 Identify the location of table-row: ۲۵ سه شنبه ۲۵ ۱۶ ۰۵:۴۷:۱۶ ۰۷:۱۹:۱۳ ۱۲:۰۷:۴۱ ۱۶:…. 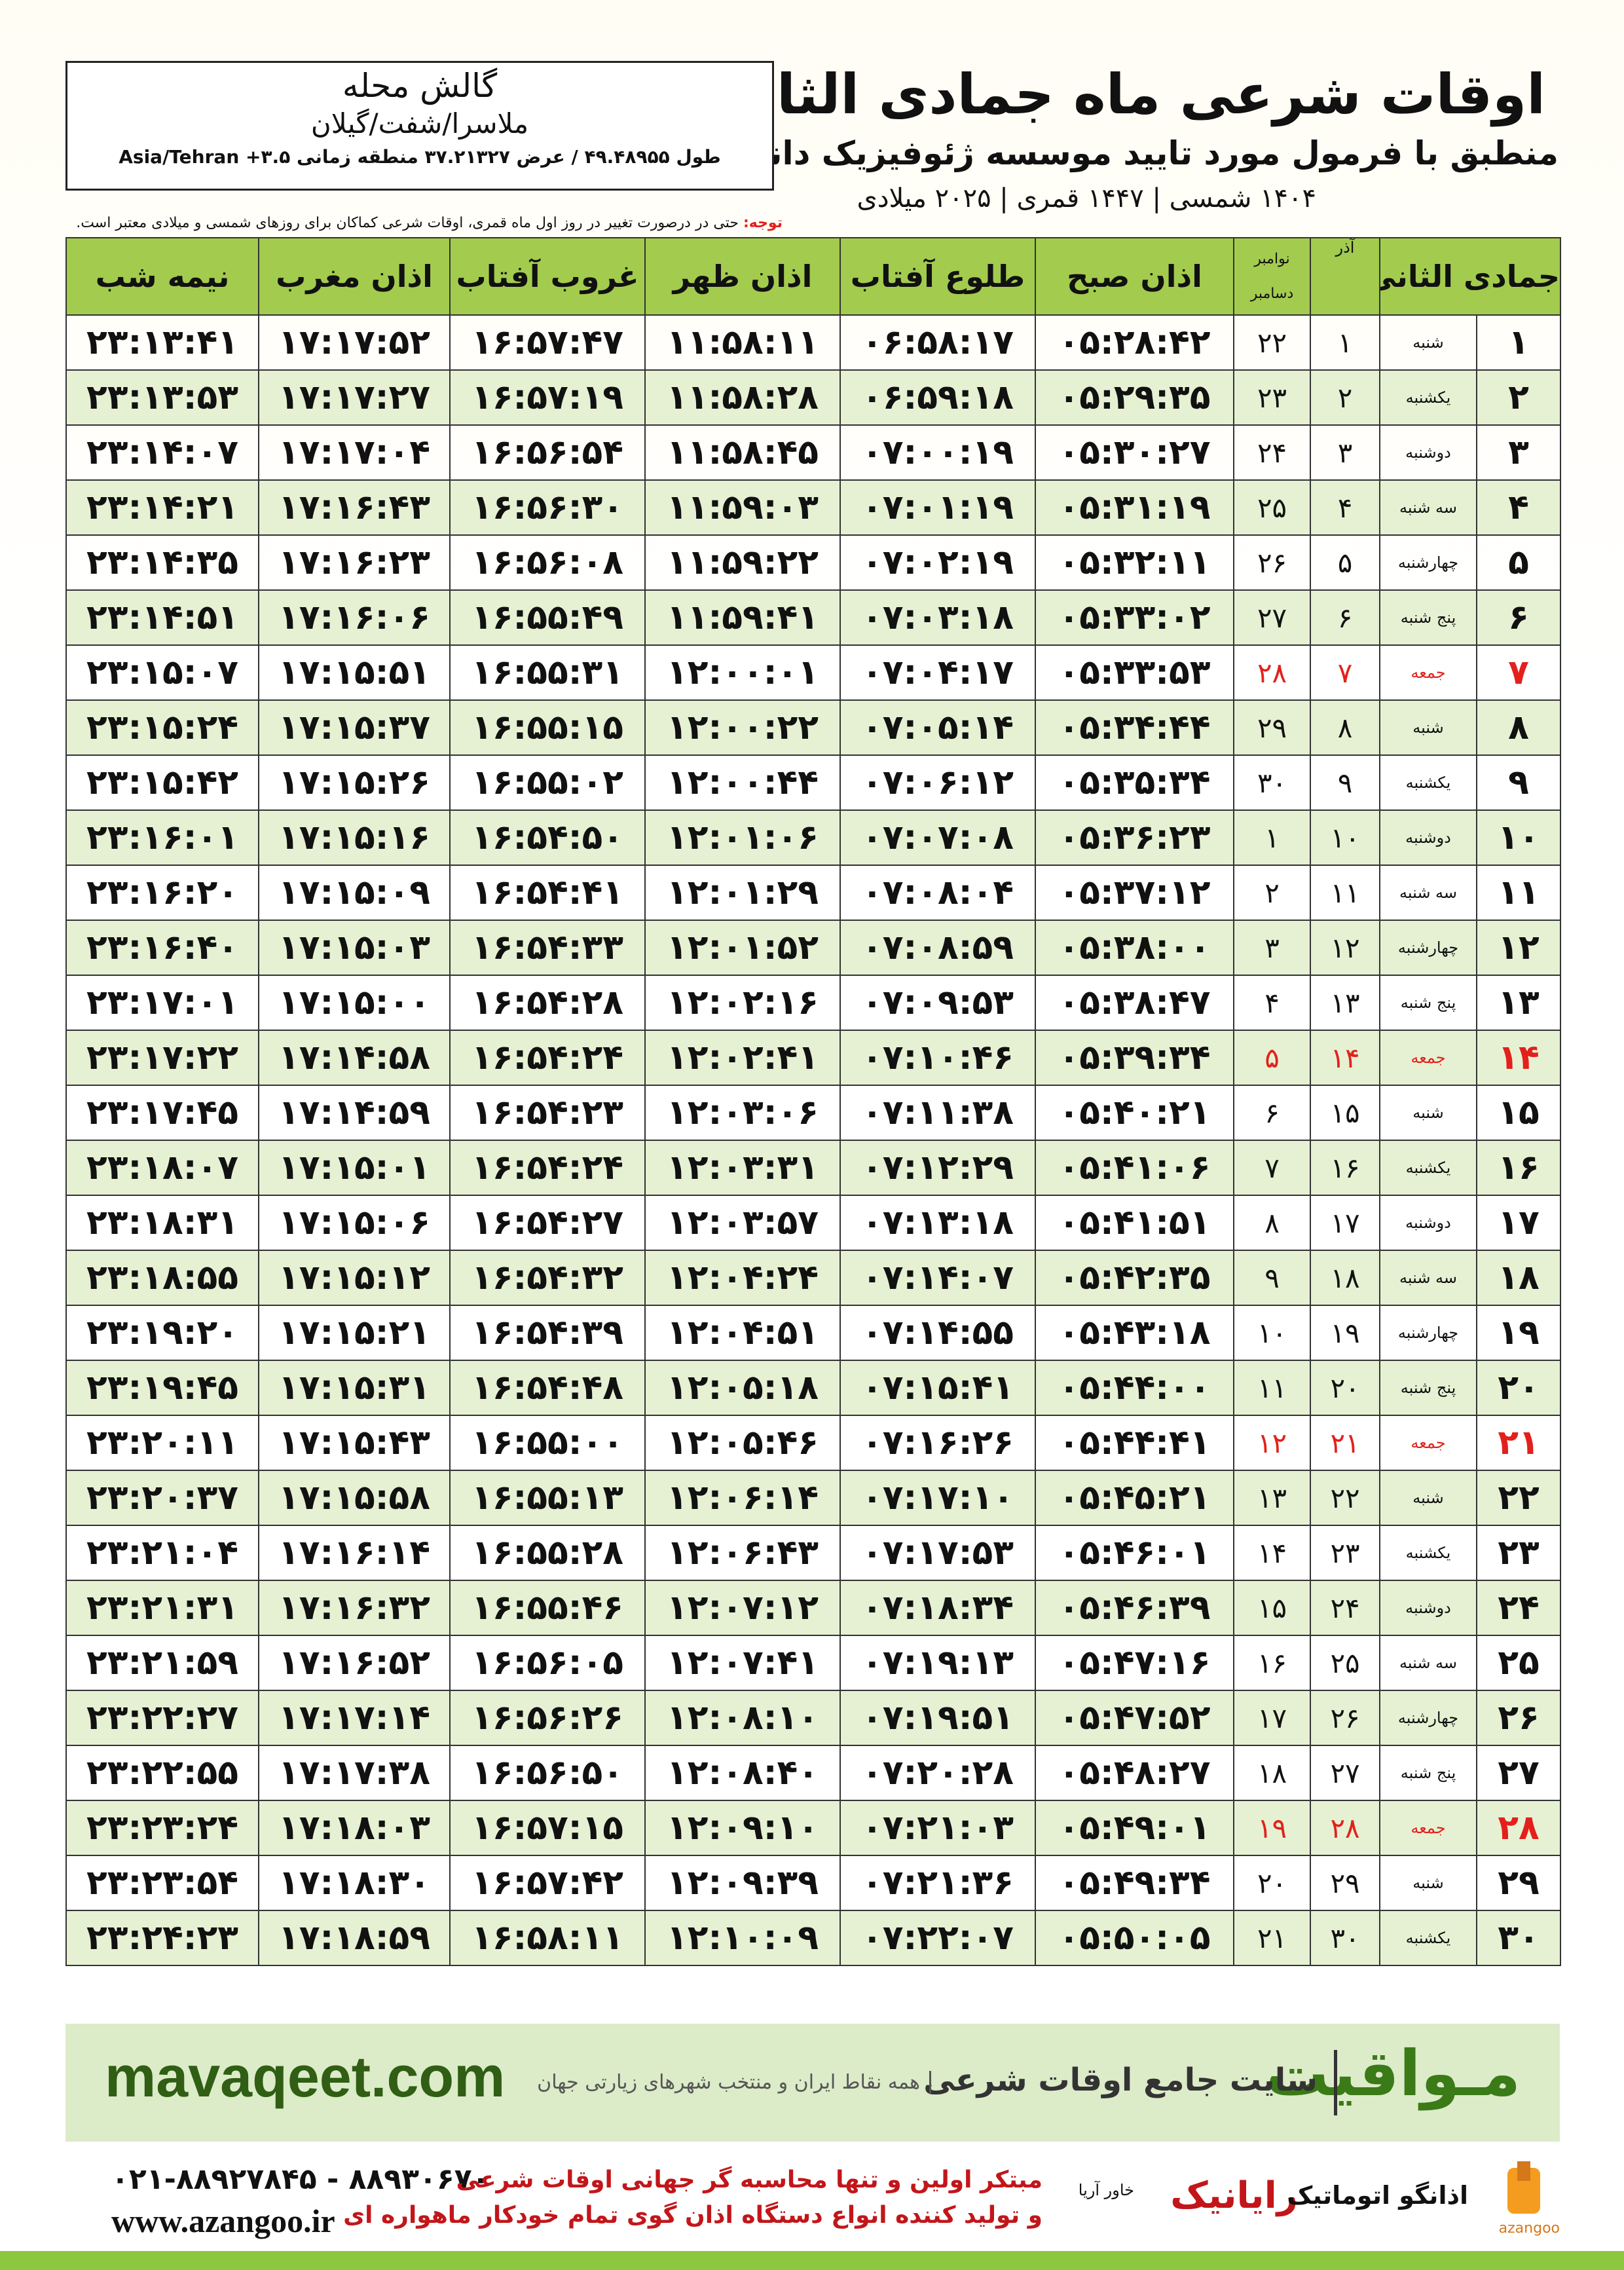
(813, 1663).